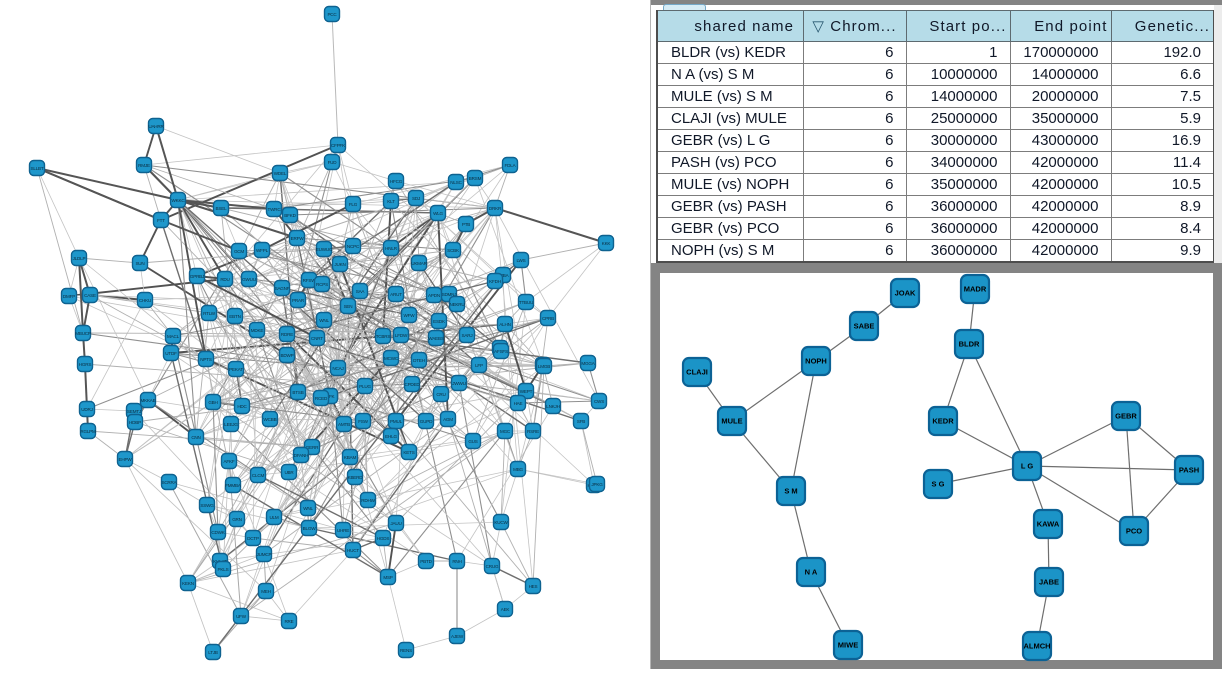 This screenshot has height=674, width=1222. I want to click on svg-text: DRKR, so click(495, 208).